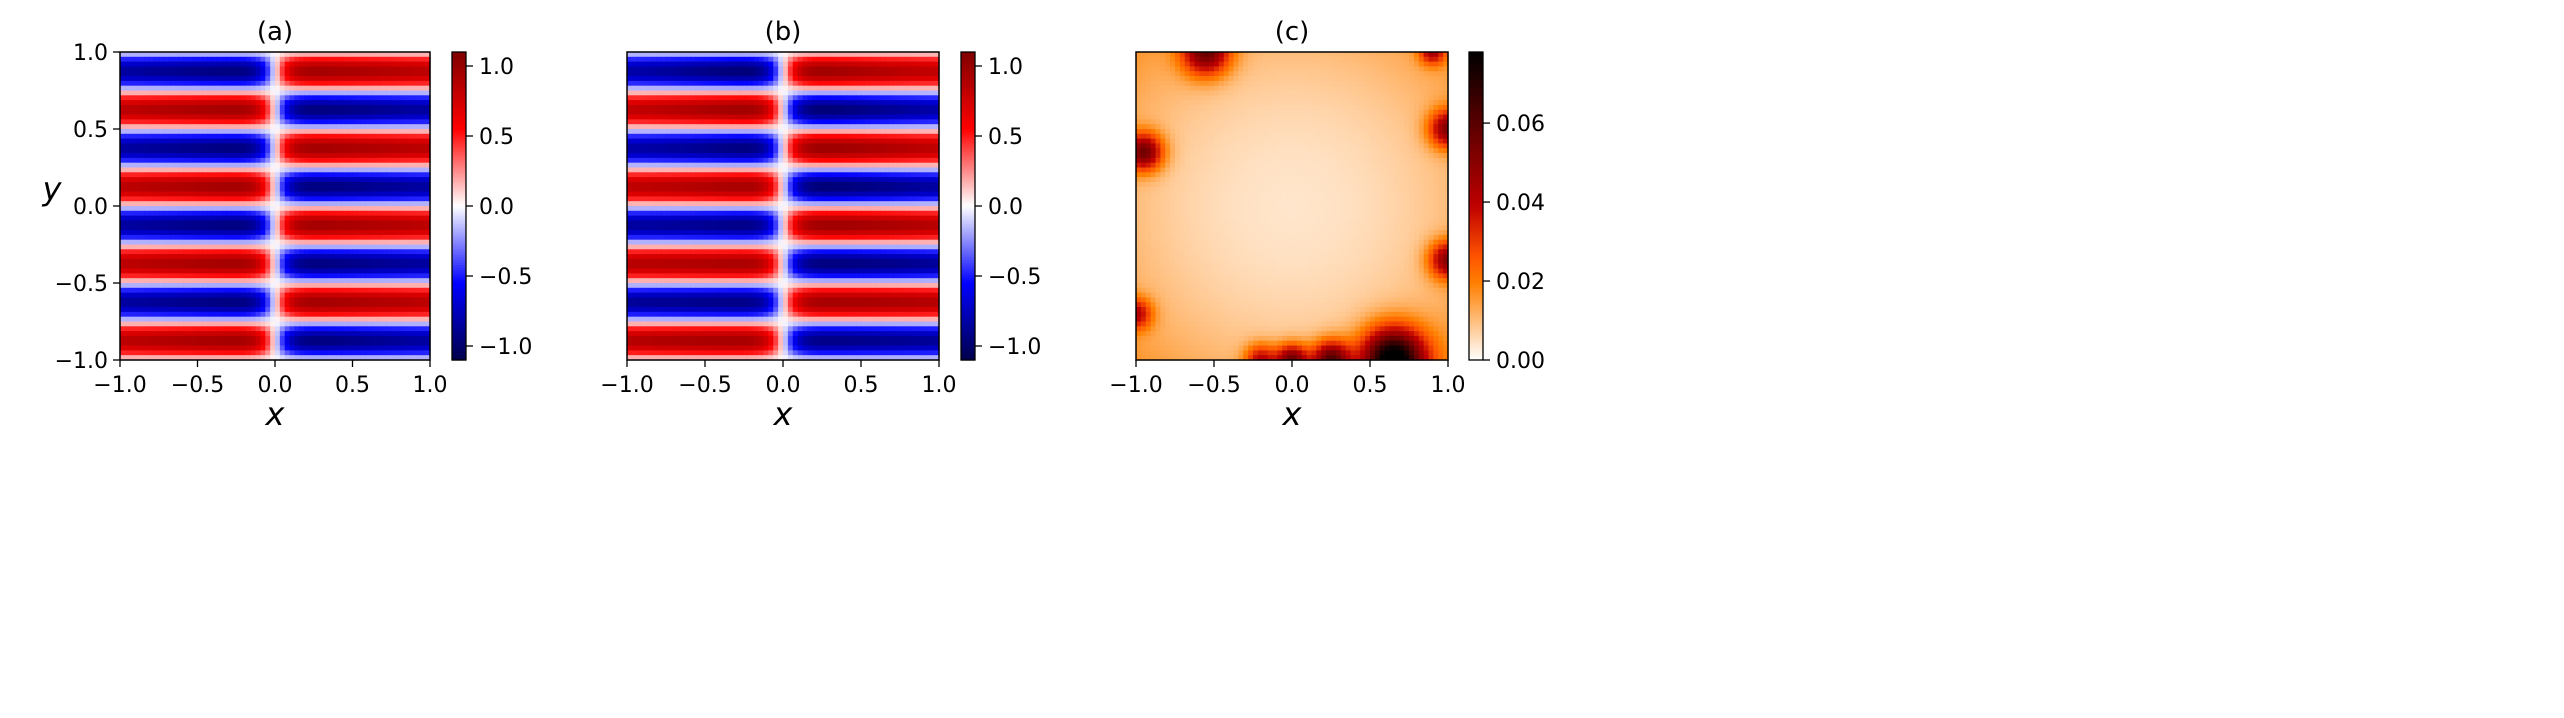  Describe the element at coordinates (459, 92) in the screenshot. I see `colorbar-swatch` at that location.